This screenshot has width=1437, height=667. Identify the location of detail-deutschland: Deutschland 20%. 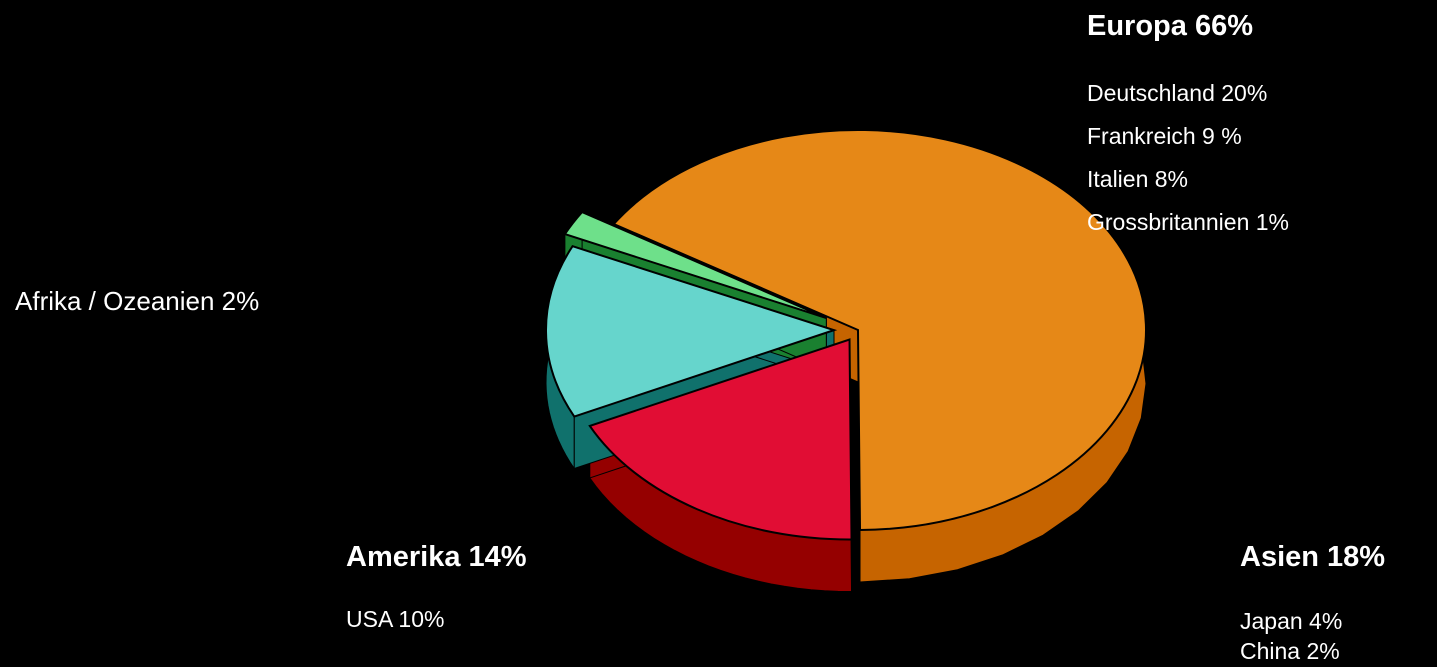
(1177, 93).